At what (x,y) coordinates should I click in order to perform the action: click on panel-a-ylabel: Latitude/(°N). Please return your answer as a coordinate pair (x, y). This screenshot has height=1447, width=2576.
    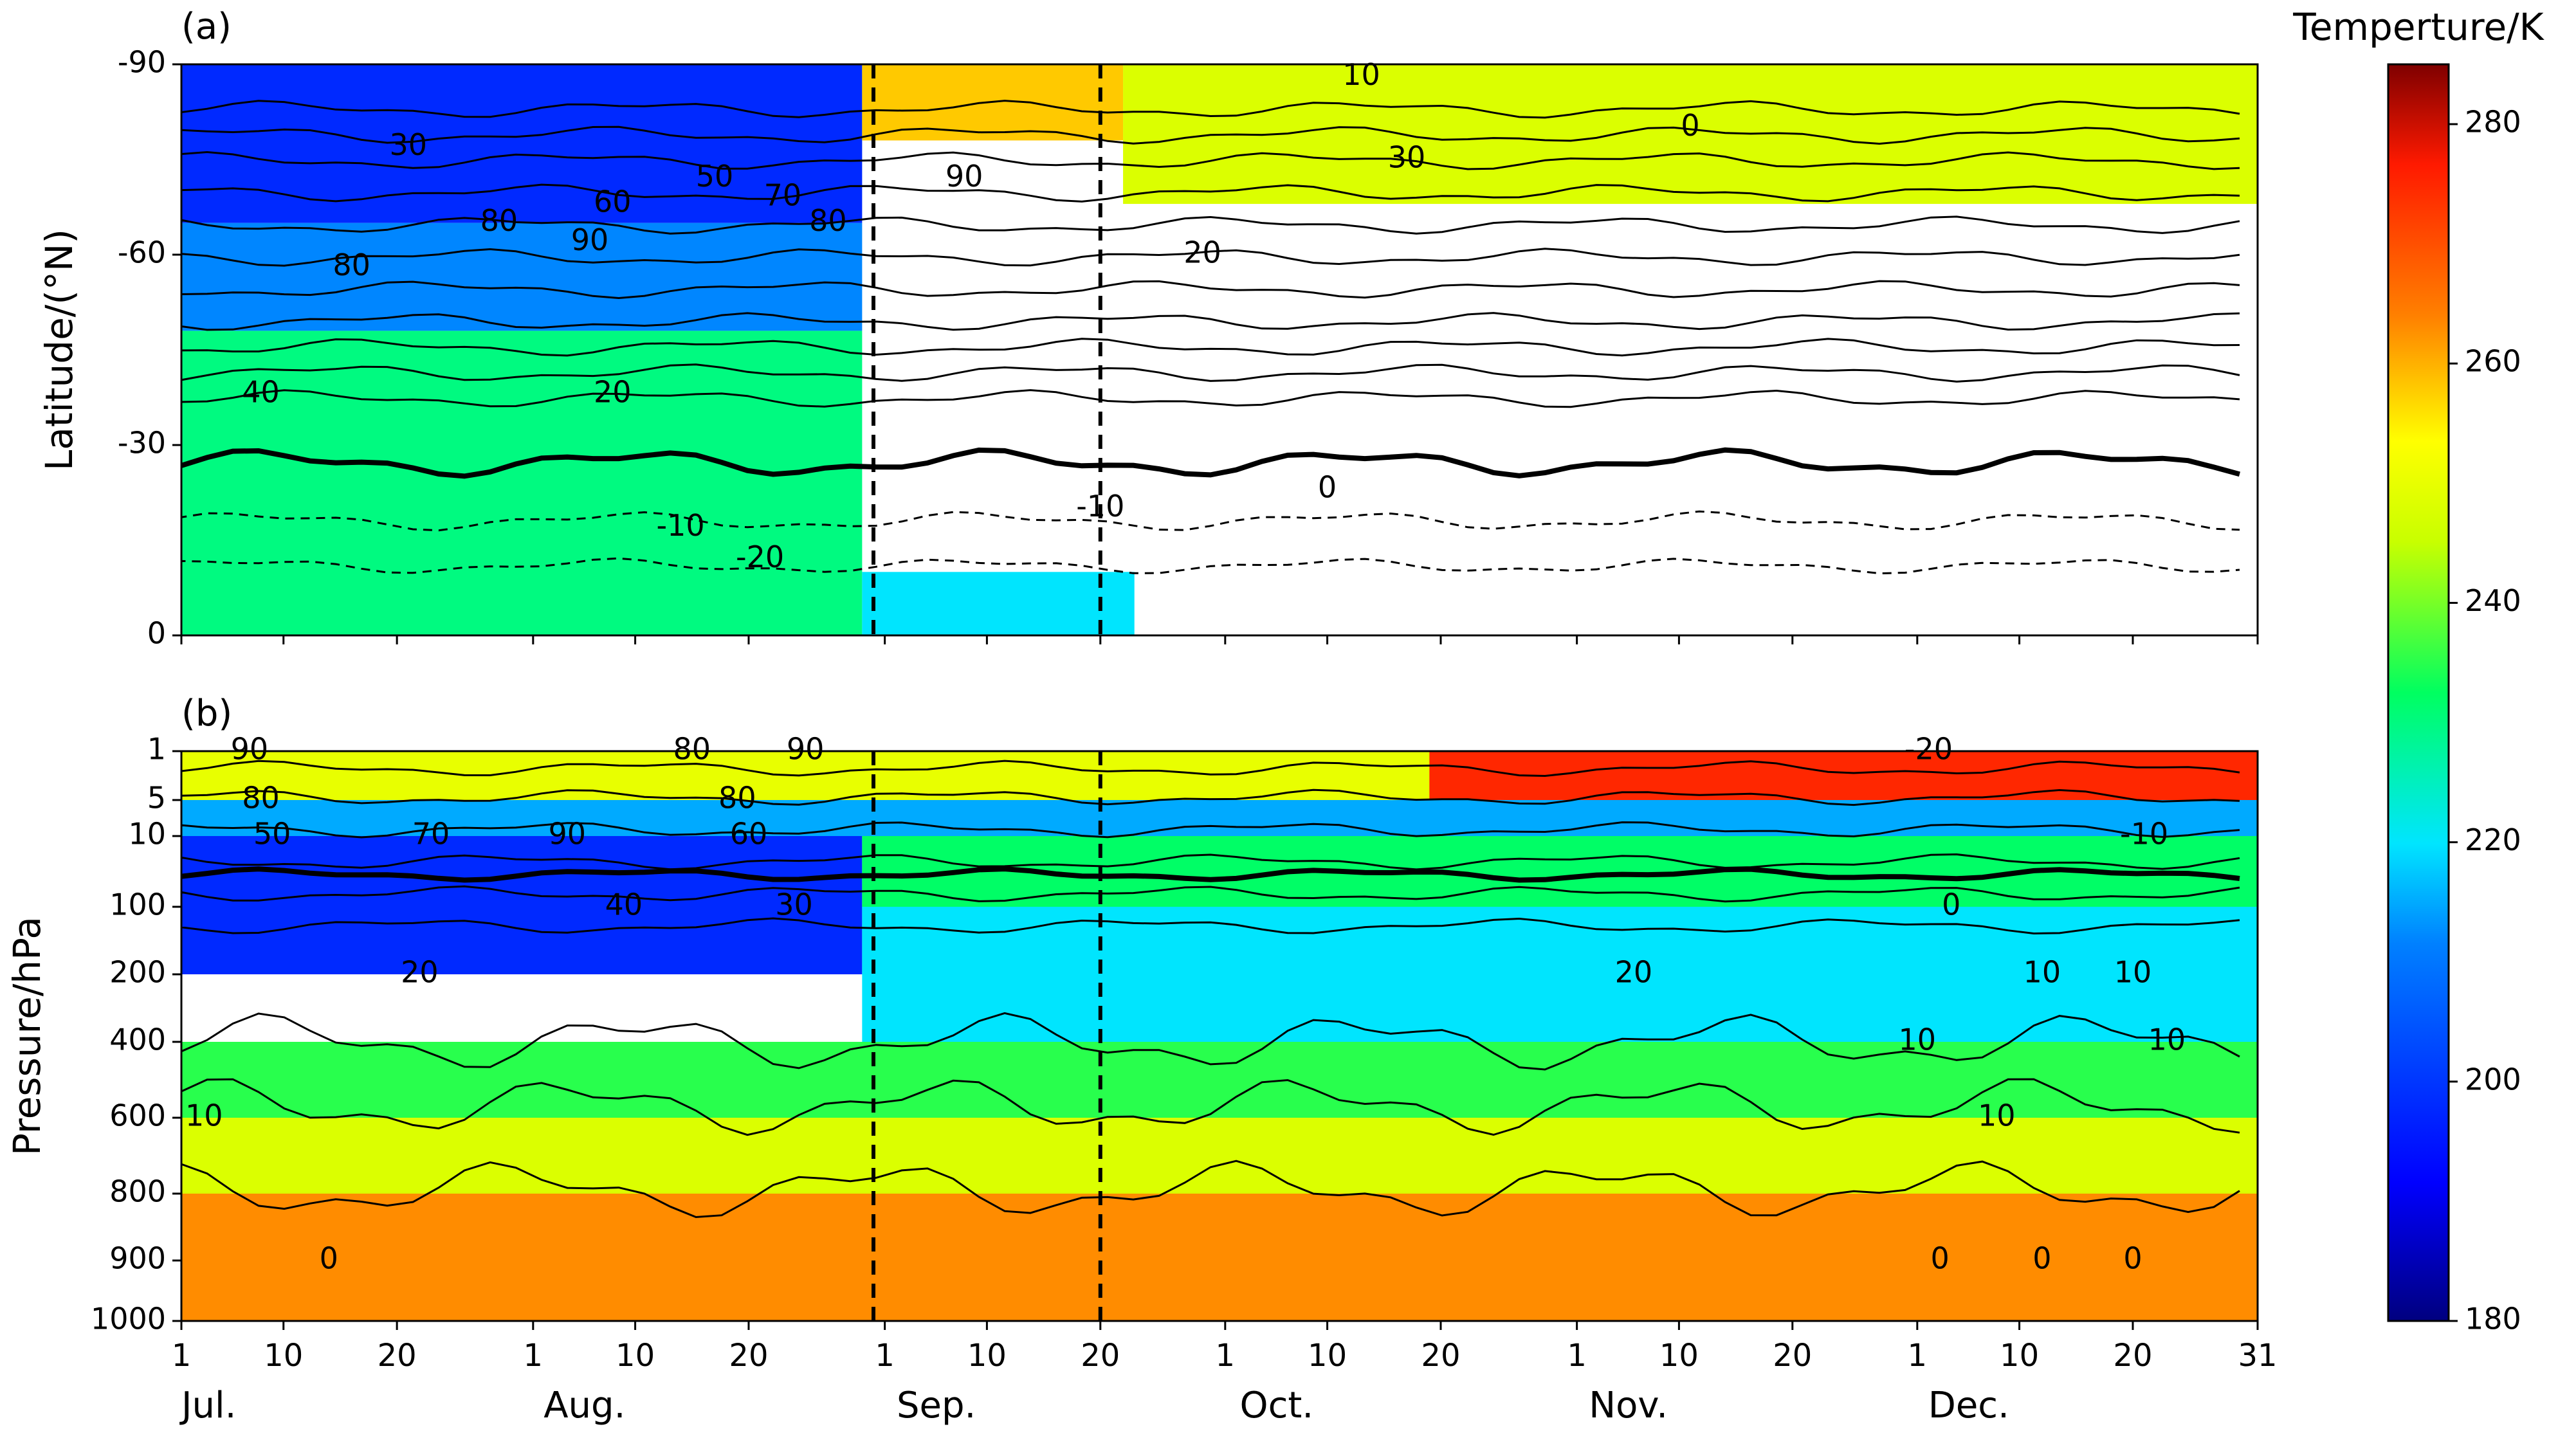
    Looking at the image, I should click on (59, 350).